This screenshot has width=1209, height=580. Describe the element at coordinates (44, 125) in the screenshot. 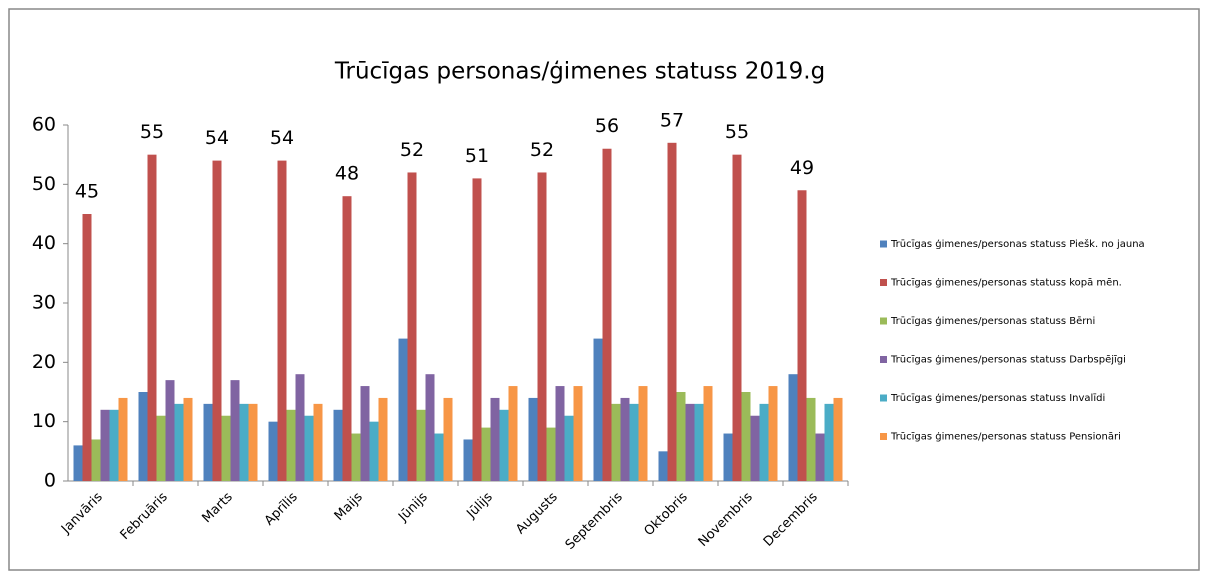

I see `y-tick-label: 60` at that location.